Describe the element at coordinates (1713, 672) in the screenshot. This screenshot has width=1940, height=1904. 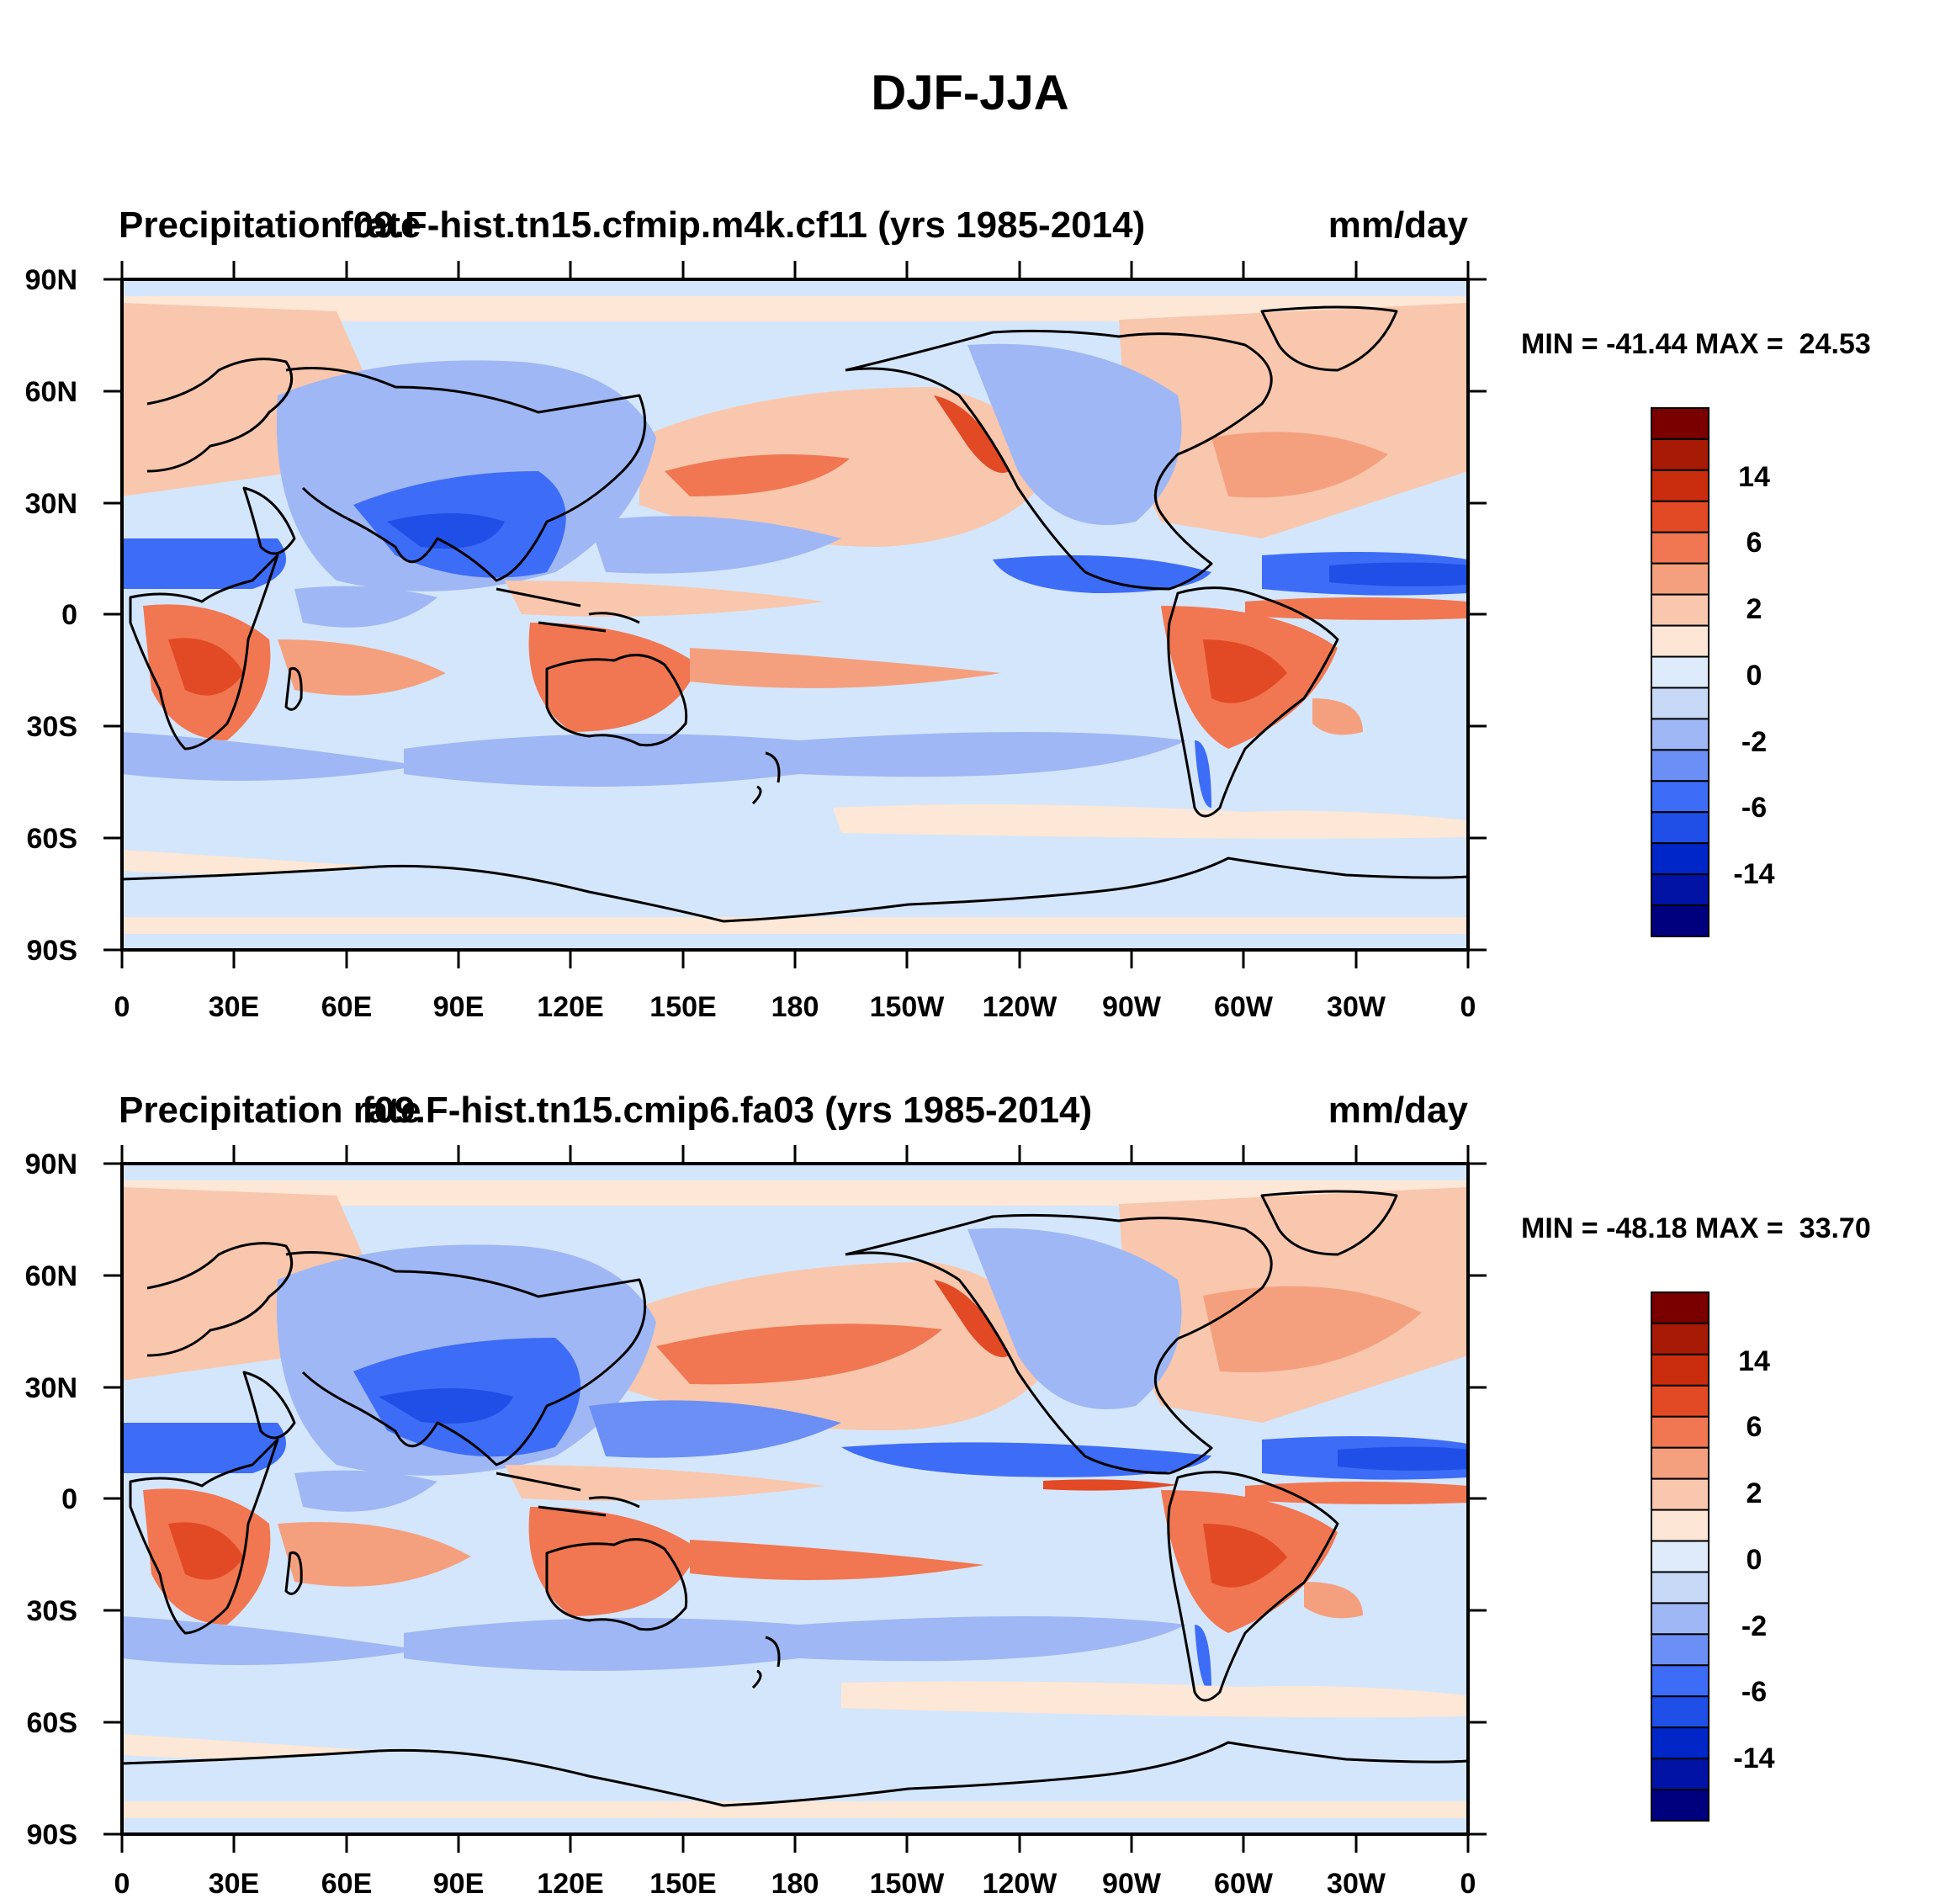
I see `panel-1-colorbar: 14 6 2 0 -2 -6 -14` at that location.